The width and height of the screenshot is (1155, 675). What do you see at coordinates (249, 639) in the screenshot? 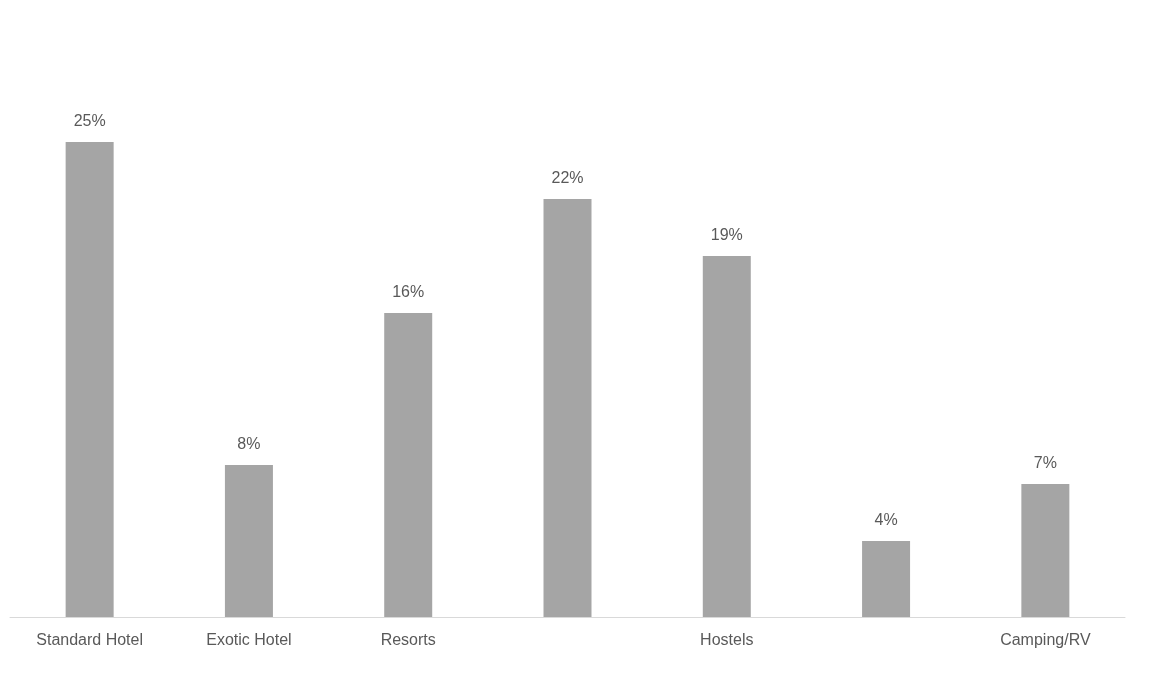
I see `x-tick-label: Exotic Hotel` at bounding box center [249, 639].